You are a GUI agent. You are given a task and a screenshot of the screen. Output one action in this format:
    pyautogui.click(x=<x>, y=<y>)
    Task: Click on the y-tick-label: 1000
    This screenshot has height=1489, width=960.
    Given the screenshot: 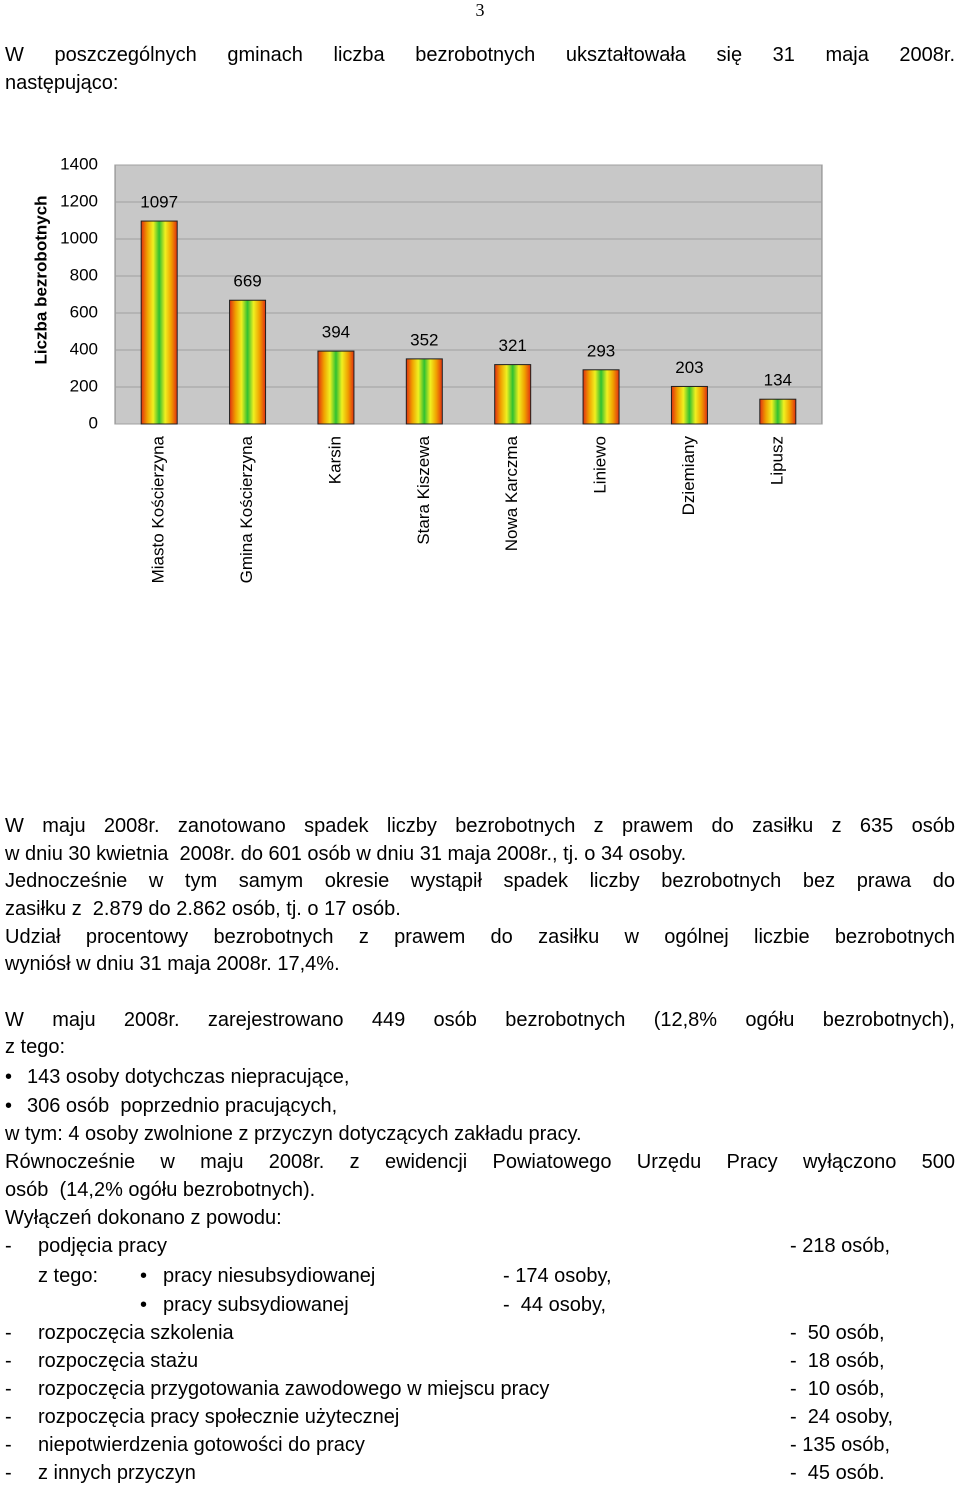 What is the action you would take?
    pyautogui.click(x=79, y=237)
    